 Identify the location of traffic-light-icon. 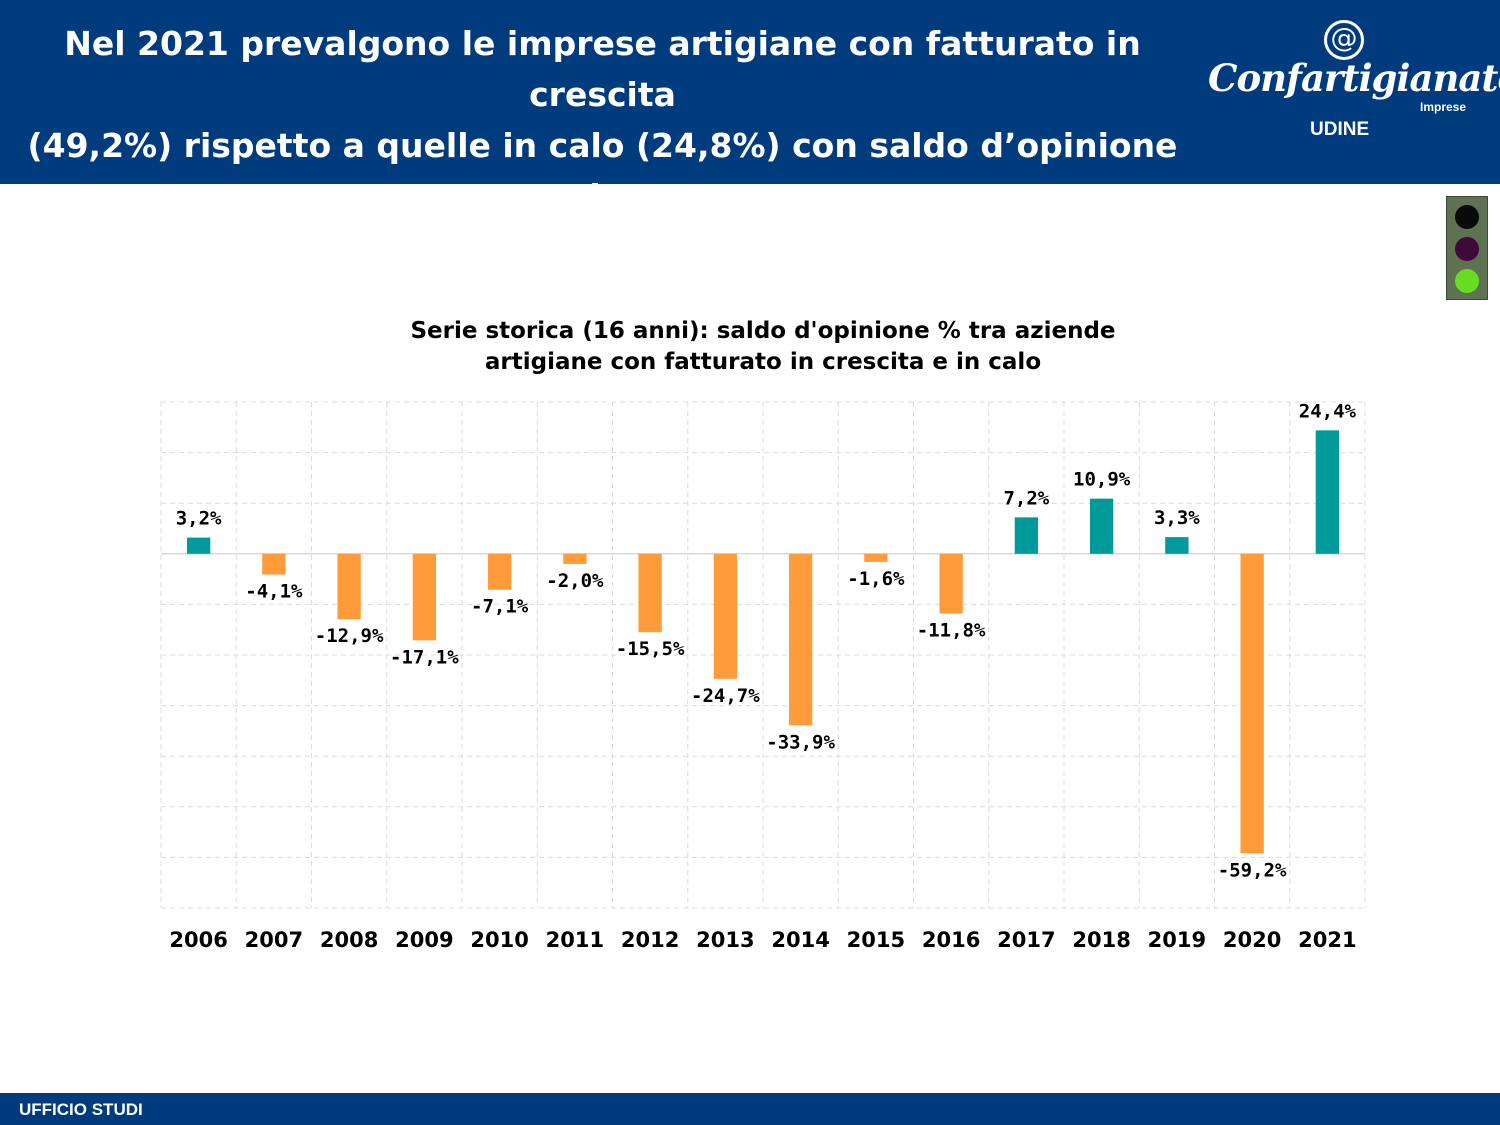
(1467, 248).